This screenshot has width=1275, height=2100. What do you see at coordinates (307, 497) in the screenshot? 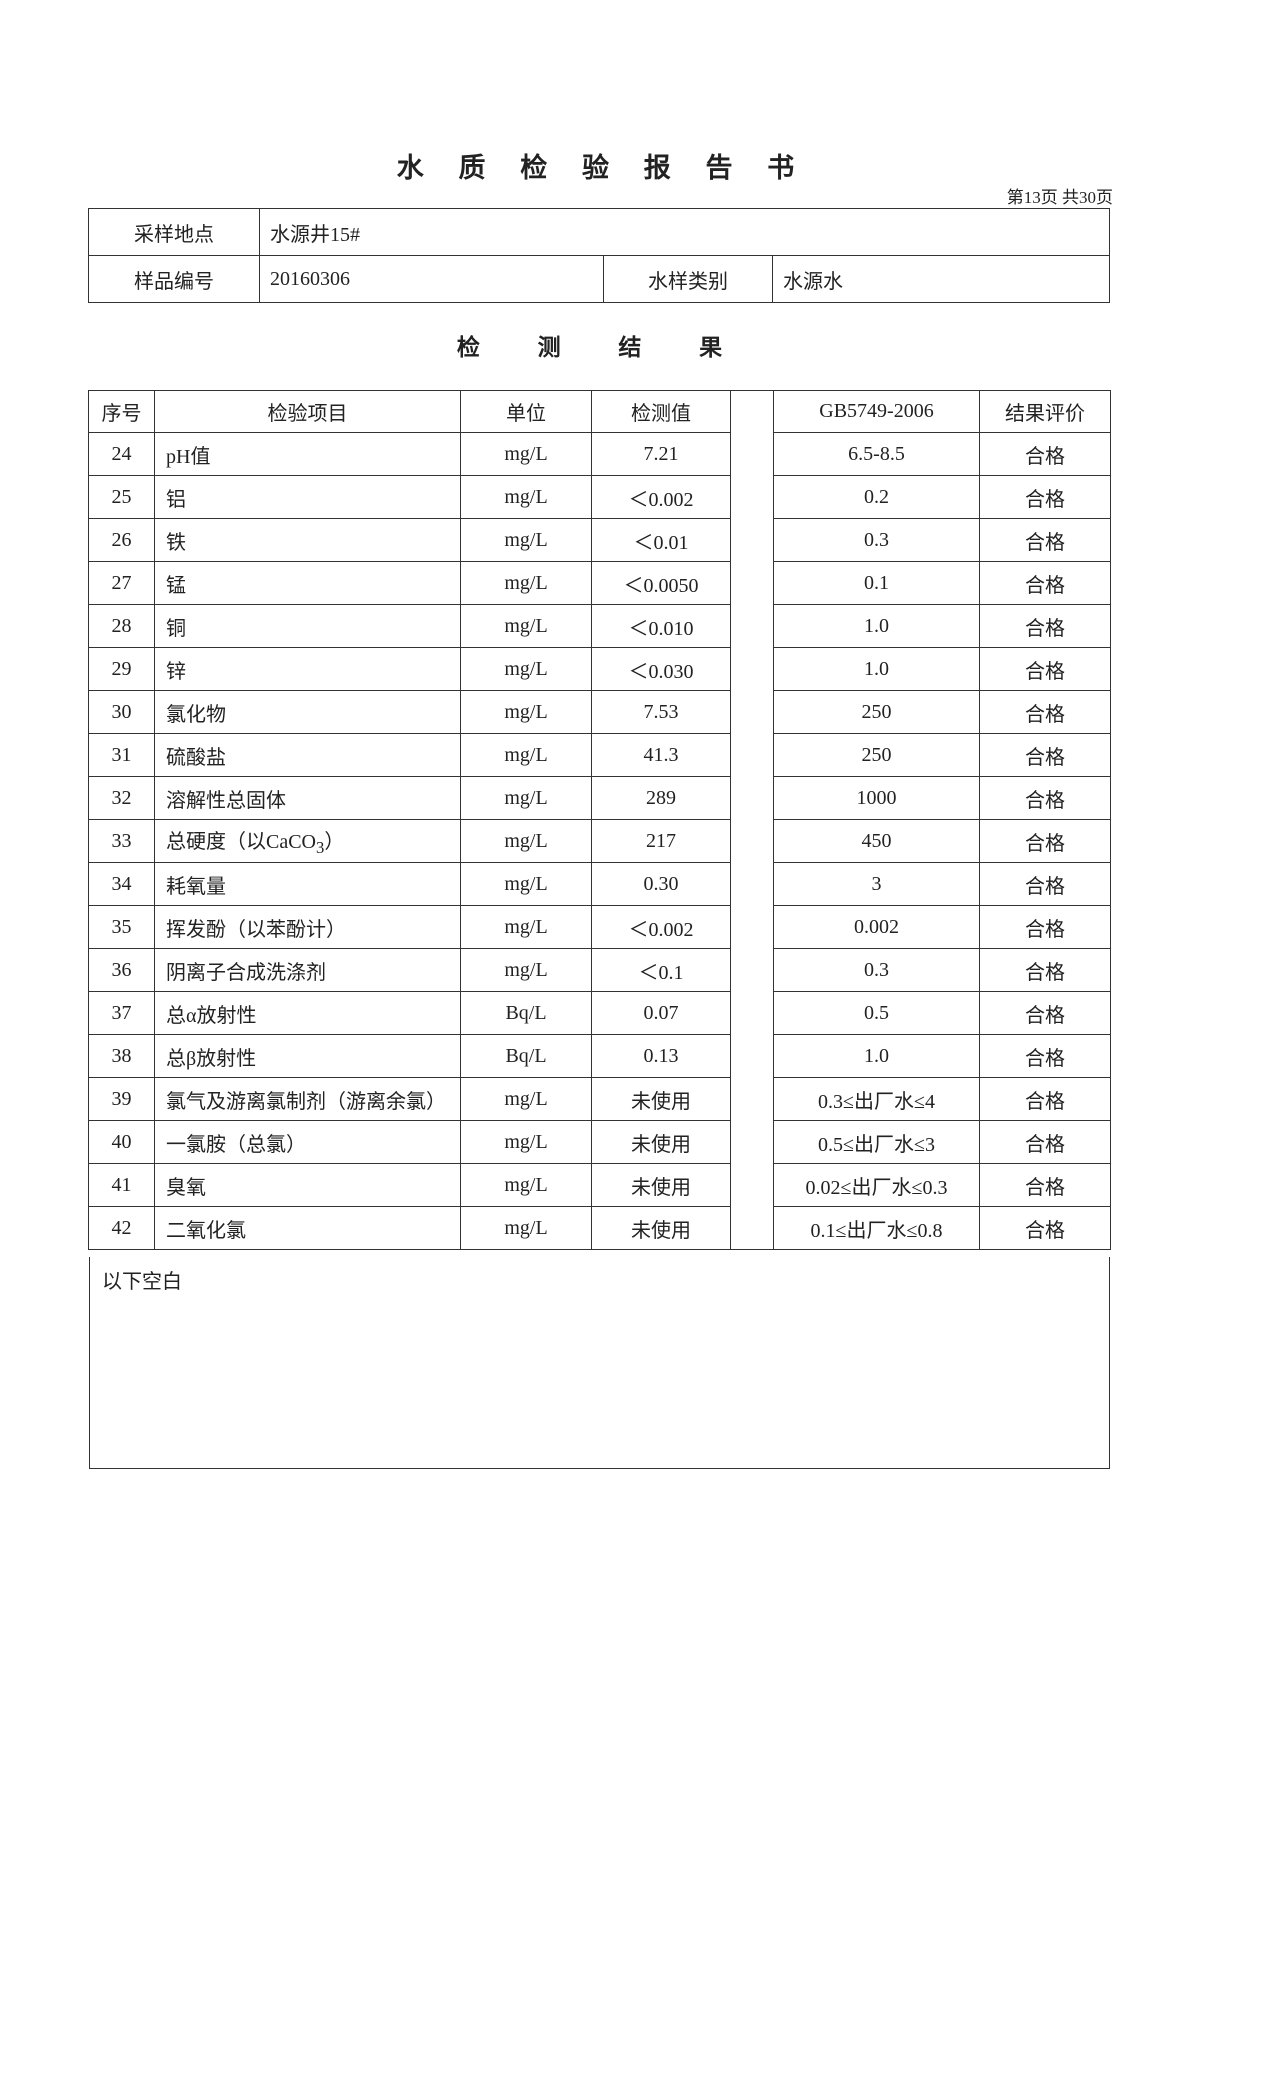
I see `item-name: 铝` at bounding box center [307, 497].